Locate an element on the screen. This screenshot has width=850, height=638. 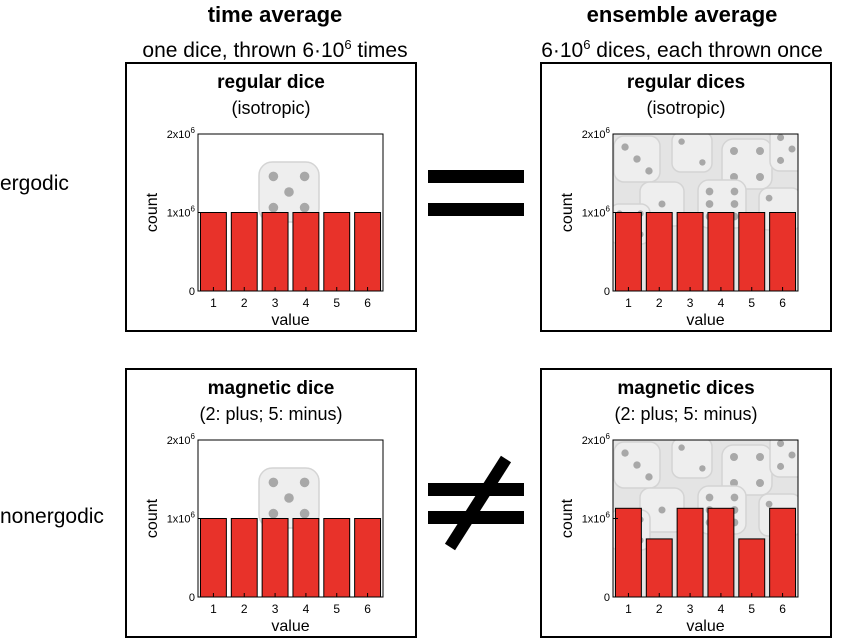
chart-title: regular dice is located at coordinates (271, 82).